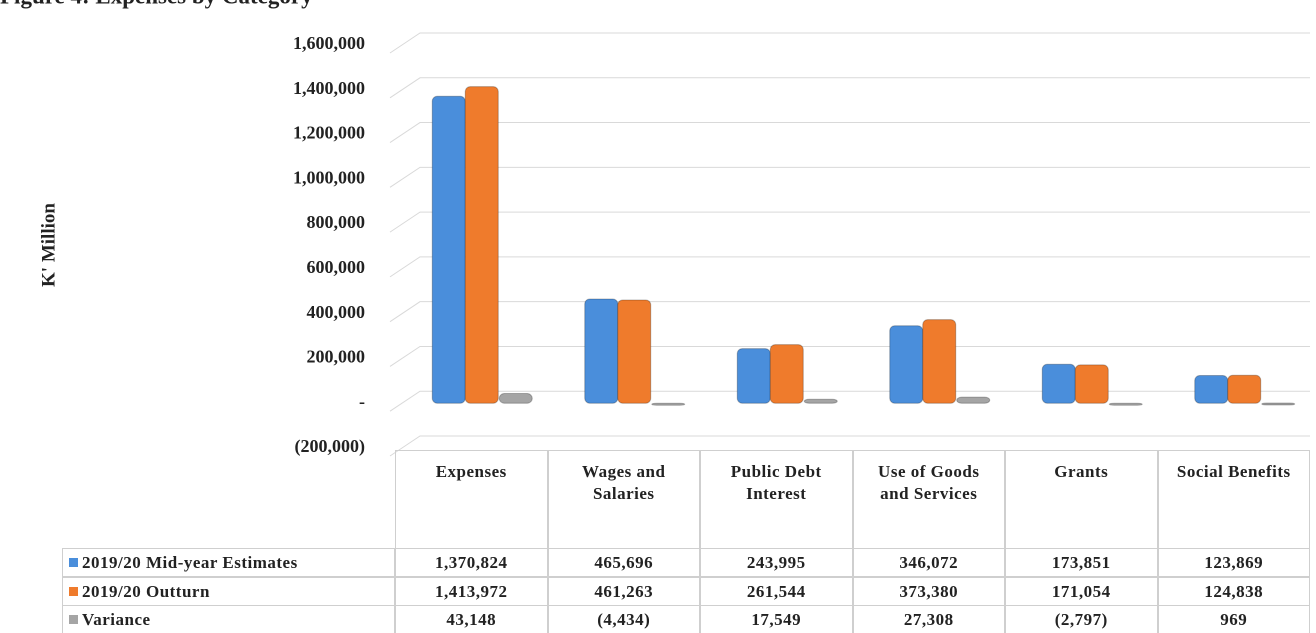 Image resolution: width=1316 pixels, height=633 pixels. Describe the element at coordinates (362, 401) in the screenshot. I see `y-tick-label: -` at that location.